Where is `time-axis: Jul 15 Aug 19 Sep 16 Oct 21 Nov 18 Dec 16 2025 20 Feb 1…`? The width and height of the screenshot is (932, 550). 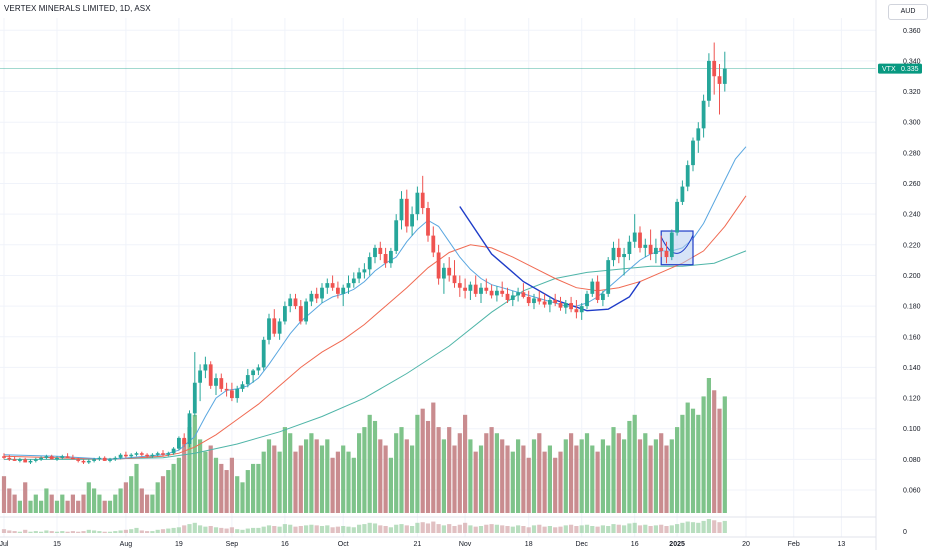
time-axis: Jul 15 Aug 19 Sep 16 Oct 21 Nov 18 Dec 16 2025 20 Feb 1… is located at coordinates (438, 542).